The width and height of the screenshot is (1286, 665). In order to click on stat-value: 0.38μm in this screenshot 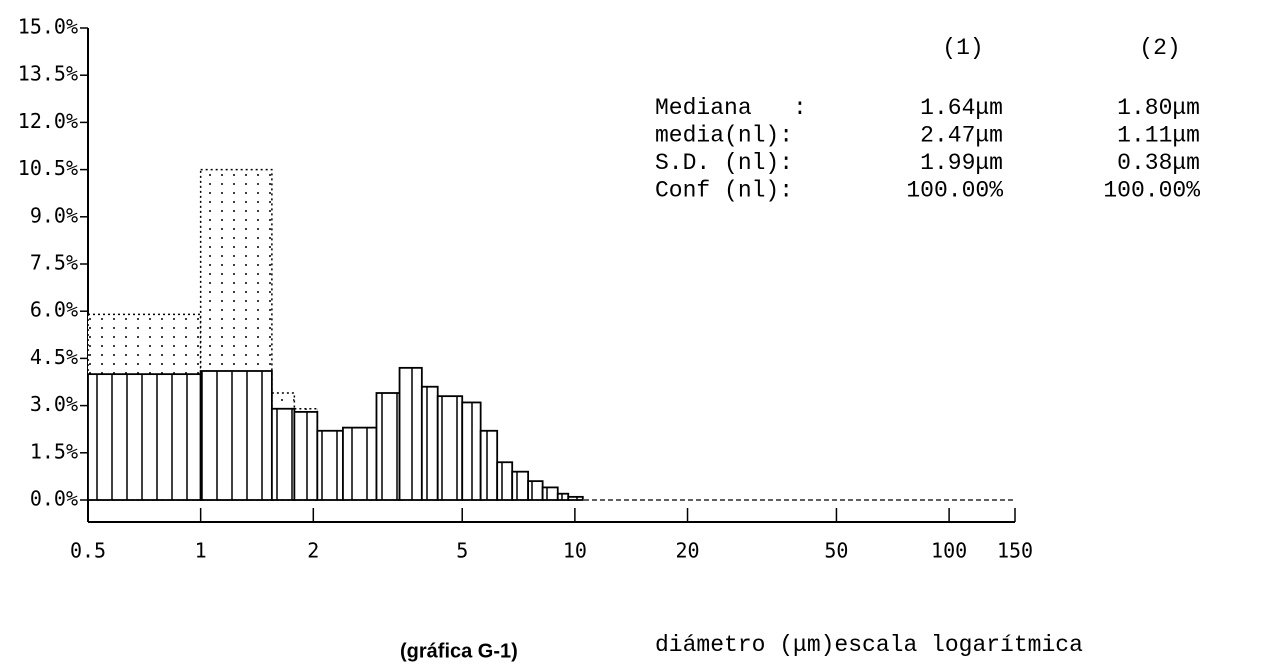, I will do `click(1158, 163)`.